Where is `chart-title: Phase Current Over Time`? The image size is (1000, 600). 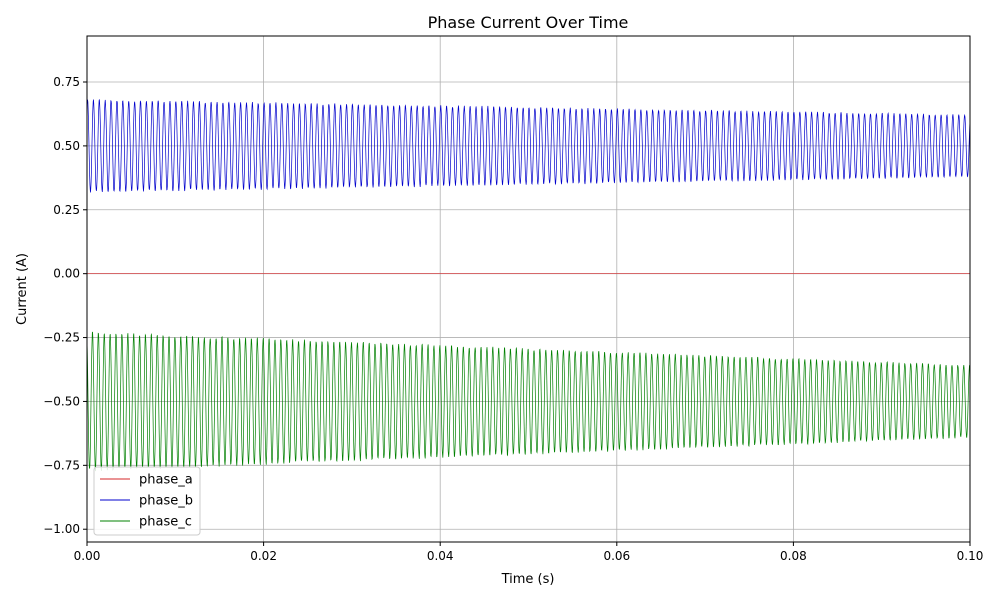
chart-title: Phase Current Over Time is located at coordinates (528, 22).